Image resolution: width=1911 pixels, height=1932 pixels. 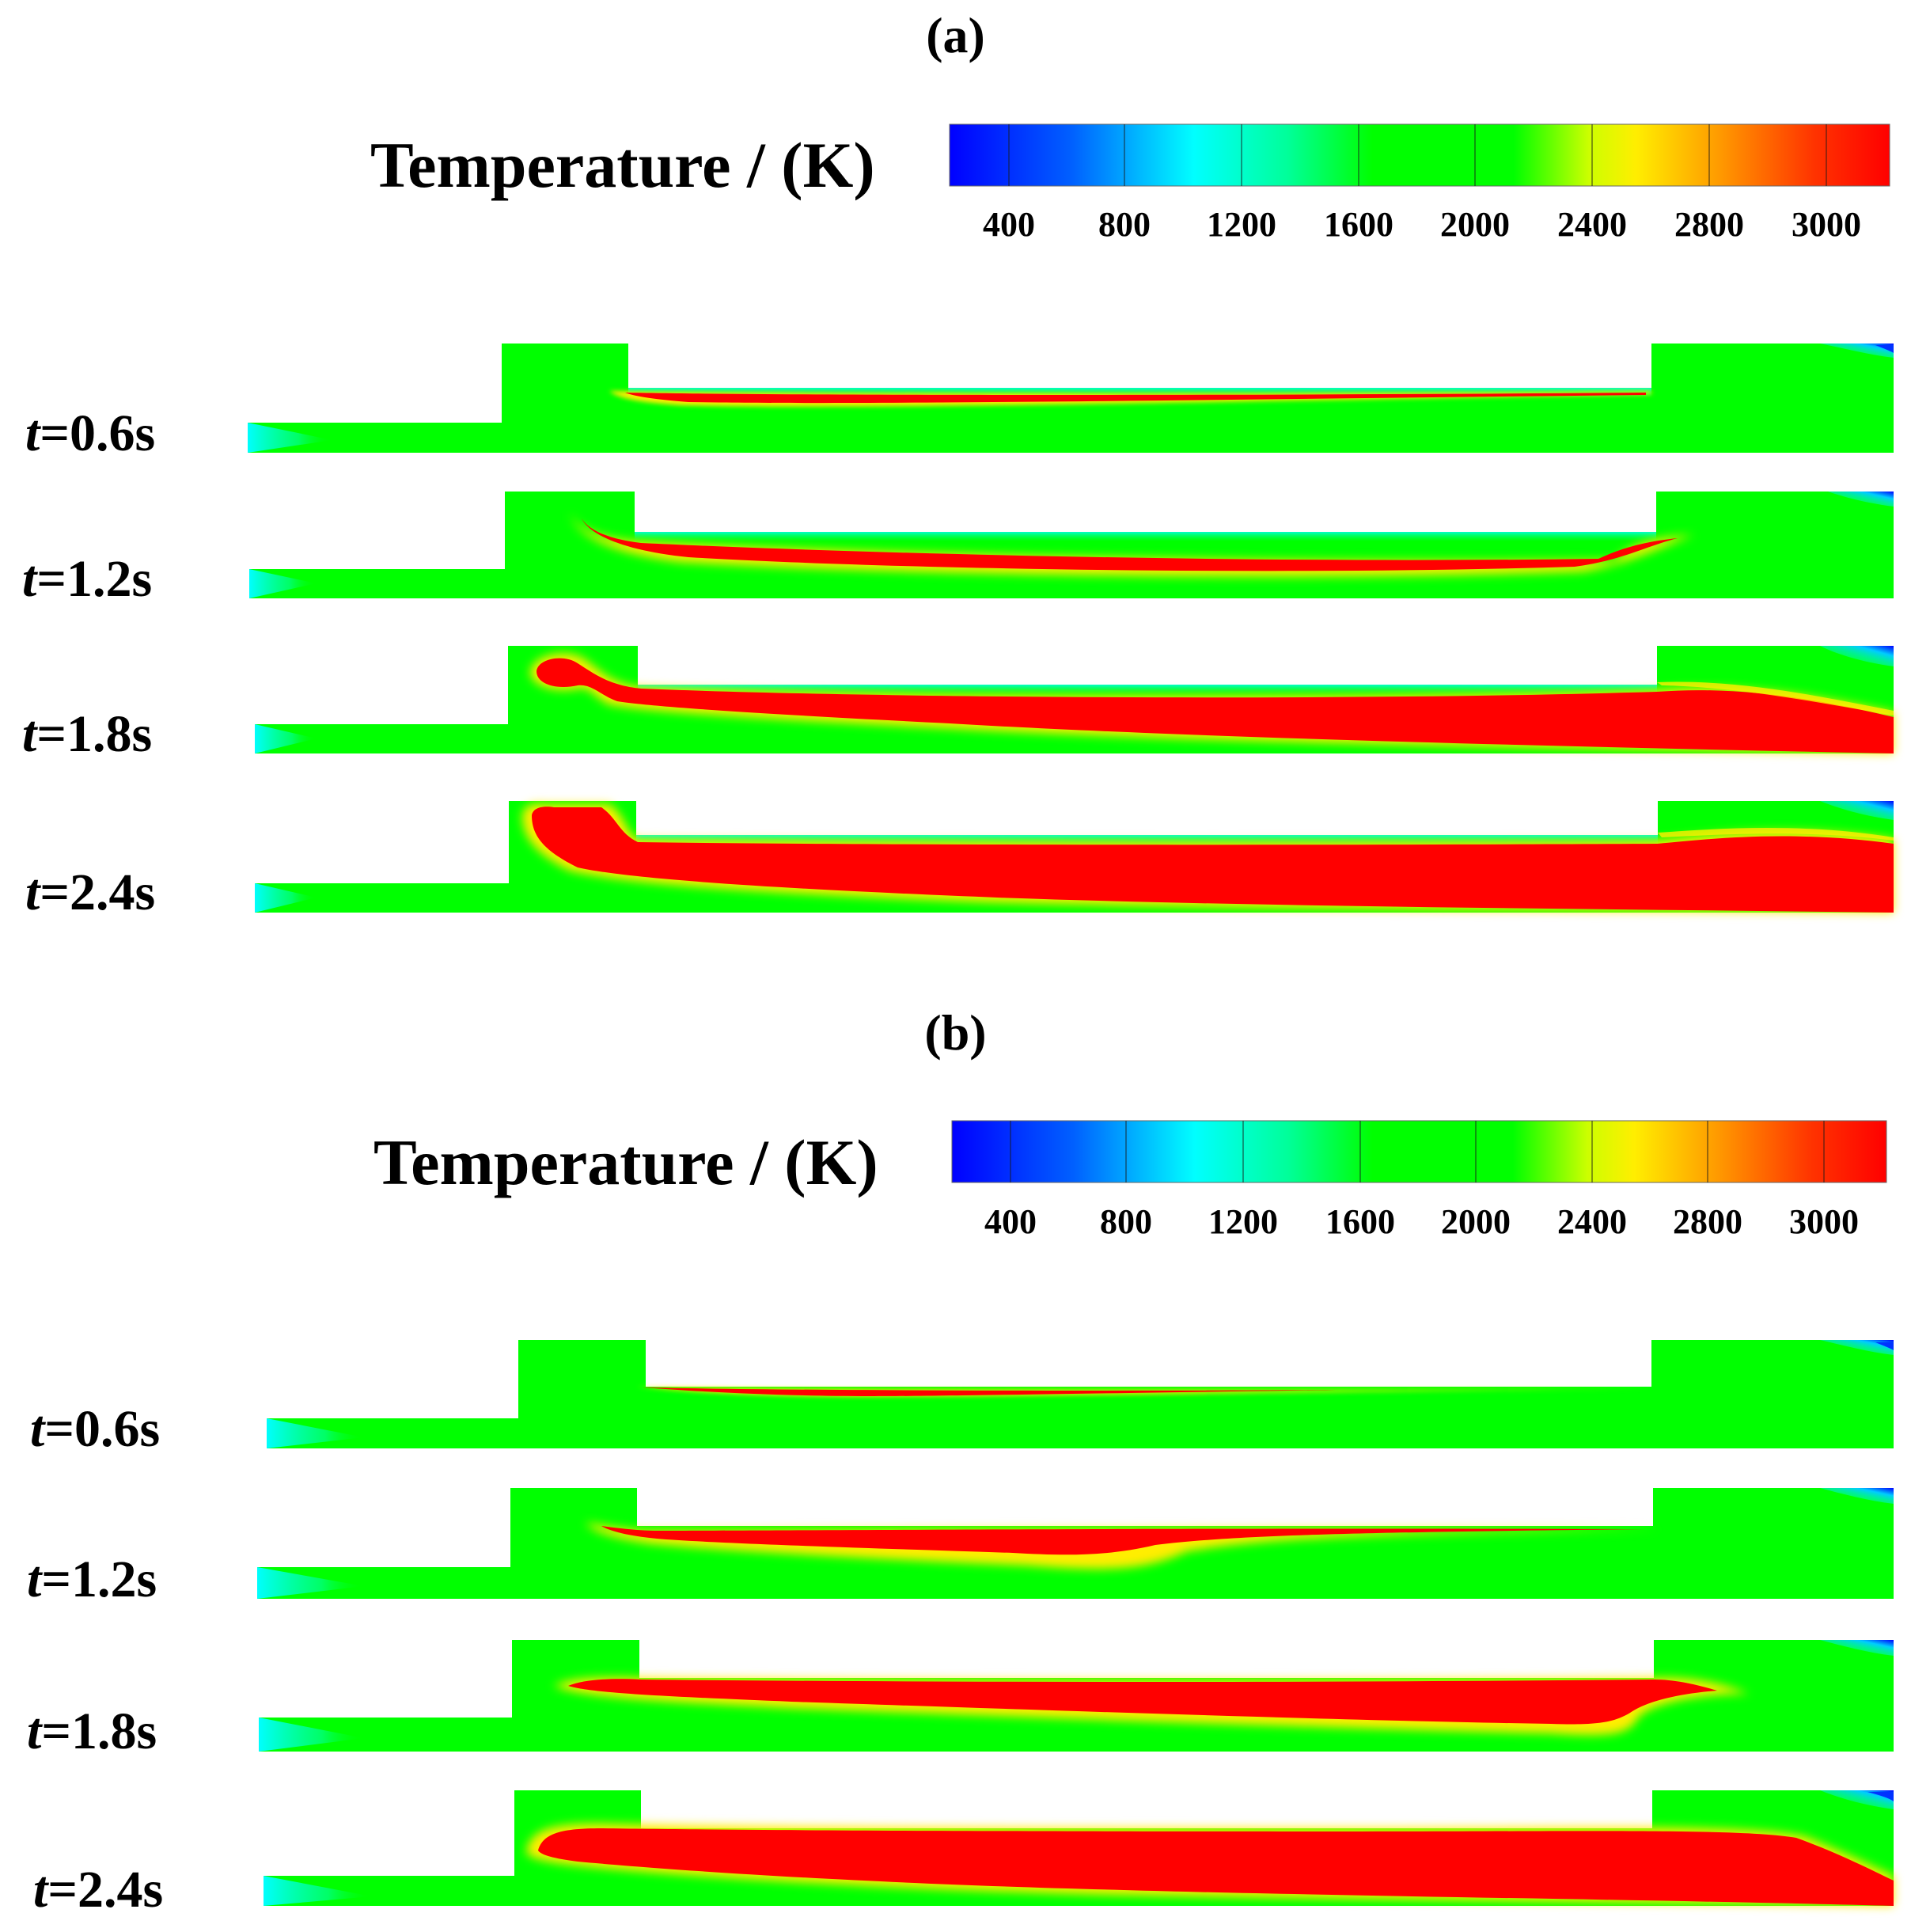 What do you see at coordinates (1075, 1543) in the screenshot?
I see `panel-b-contour-t1.2` at bounding box center [1075, 1543].